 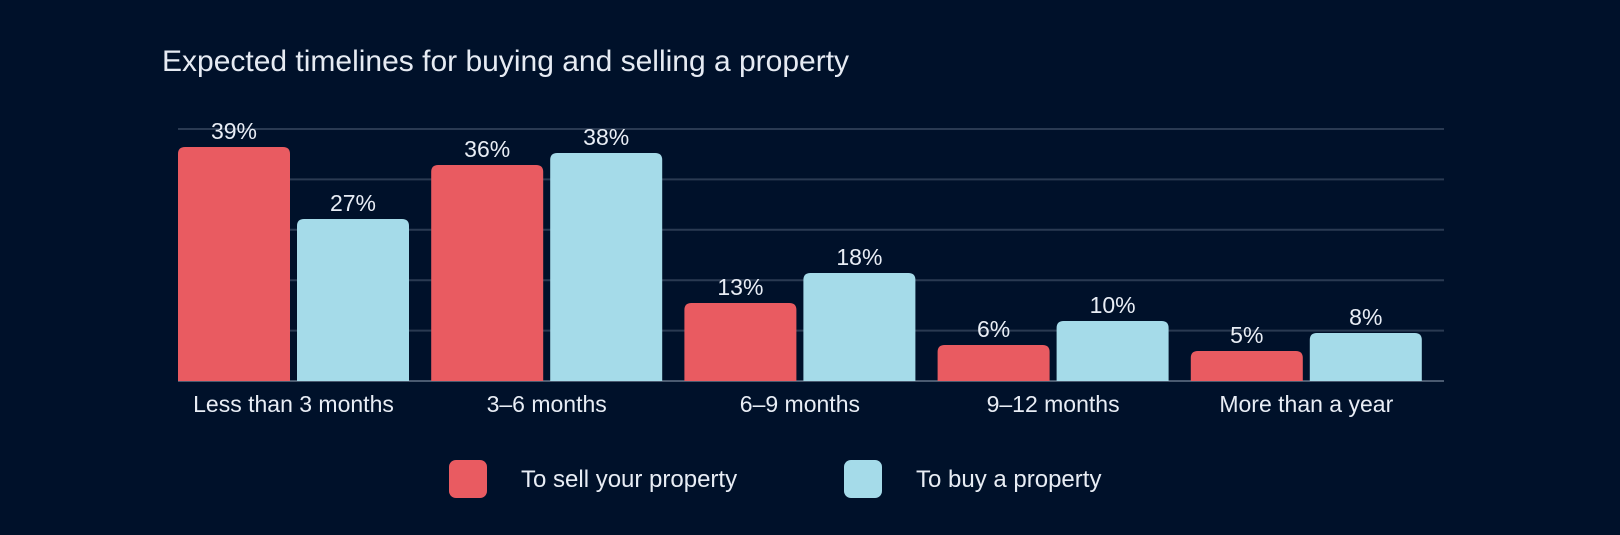 I want to click on value-label-to-buy-a-property-6-9-months: 18%, so click(x=859, y=257).